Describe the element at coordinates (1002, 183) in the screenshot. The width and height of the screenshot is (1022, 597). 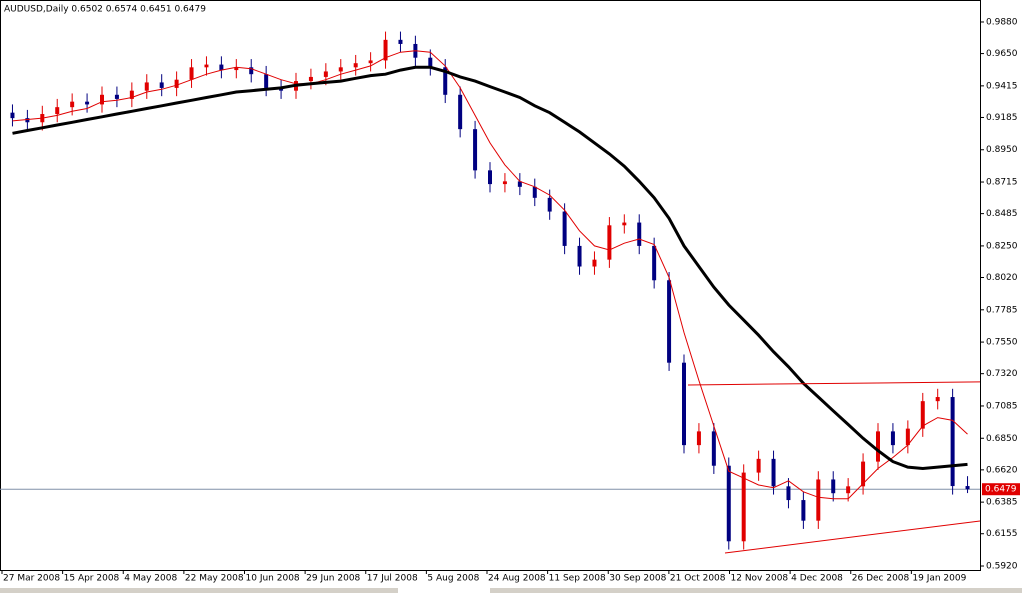
I see `y-tick-label: 0.8715` at that location.